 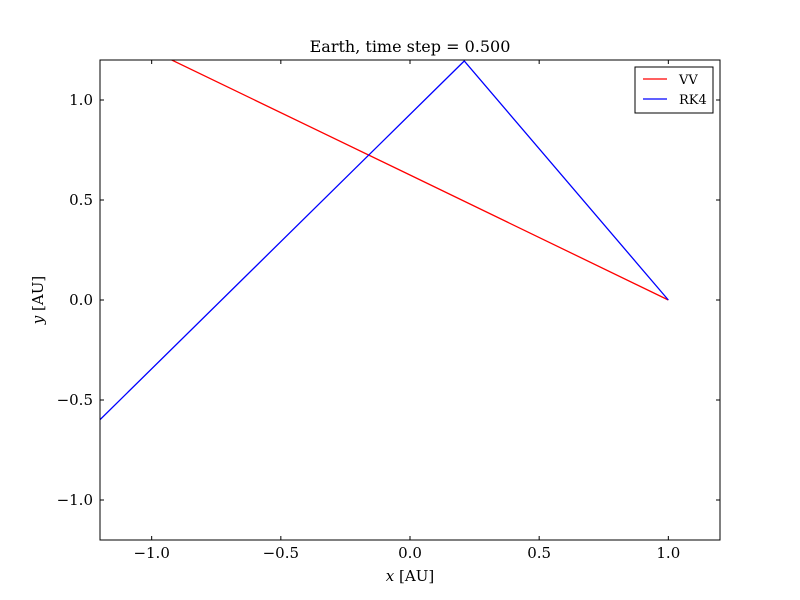 I want to click on x-tick-label: 0.0, so click(x=410, y=553).